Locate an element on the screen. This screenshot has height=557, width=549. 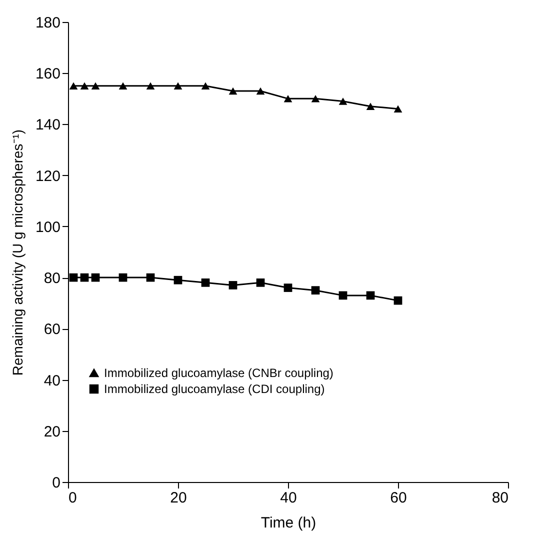
x-tick-label: 0 is located at coordinates (72, 498).